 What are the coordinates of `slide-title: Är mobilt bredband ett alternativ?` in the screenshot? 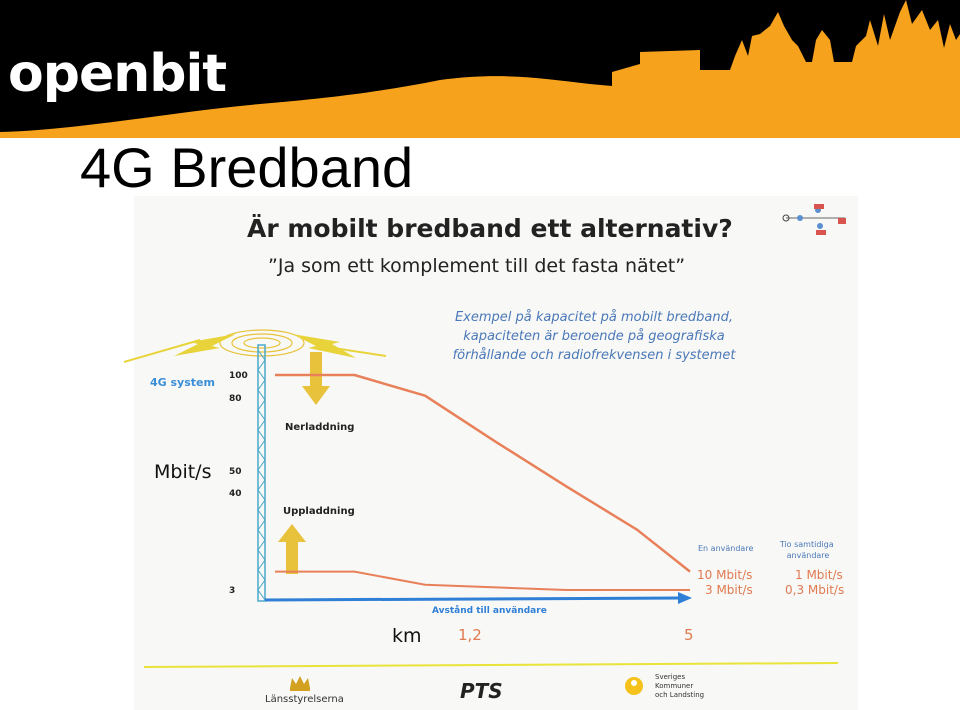 It's located at (490, 228).